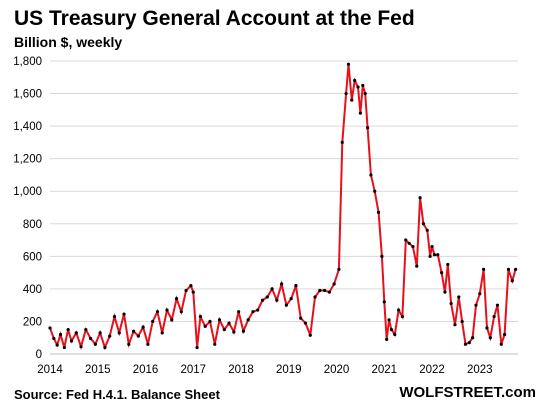  Describe the element at coordinates (32, 257) in the screenshot. I see `y-tick-label: 600` at that location.